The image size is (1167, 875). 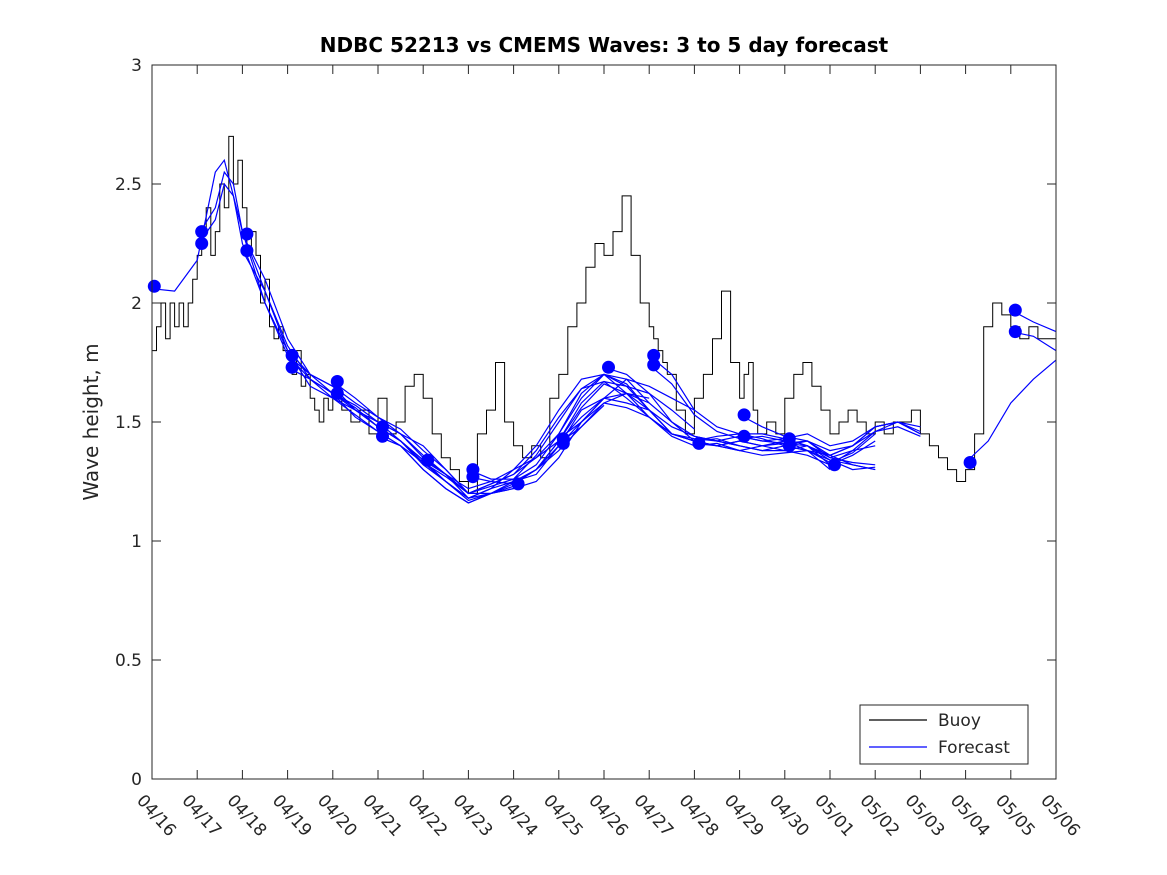 I want to click on y-tick-label: 0.5, so click(x=128, y=661).